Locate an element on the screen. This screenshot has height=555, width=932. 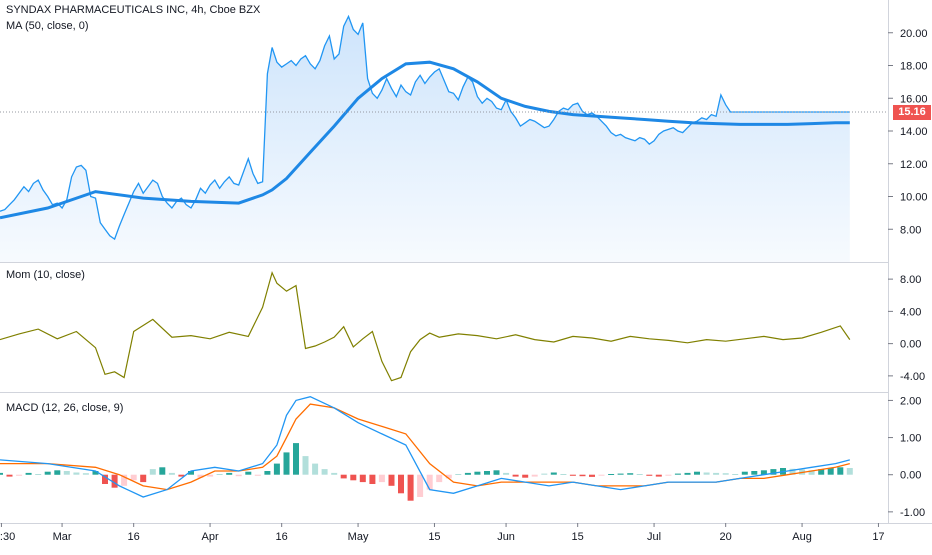
y-tick-label: 10.00 is located at coordinates (914, 198).